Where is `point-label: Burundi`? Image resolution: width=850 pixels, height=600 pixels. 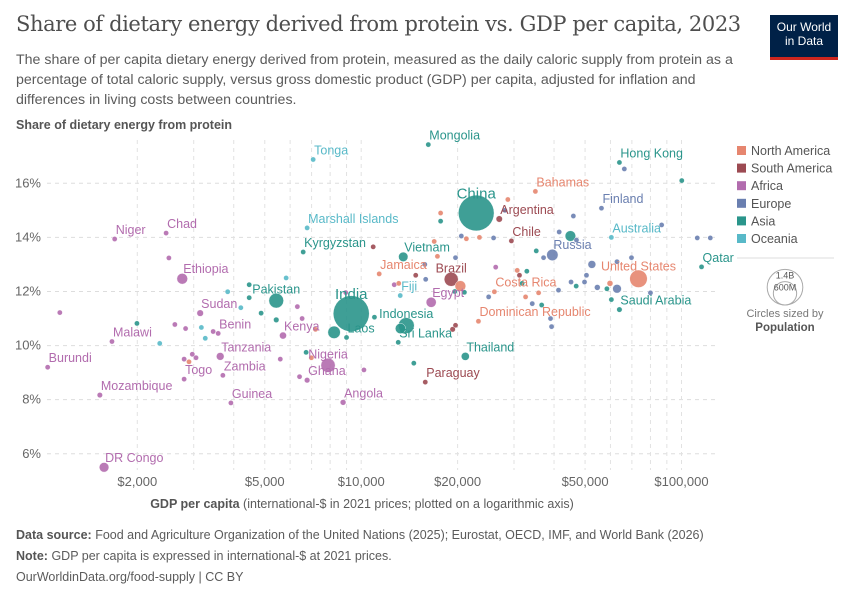
point-label: Burundi is located at coordinates (70, 358).